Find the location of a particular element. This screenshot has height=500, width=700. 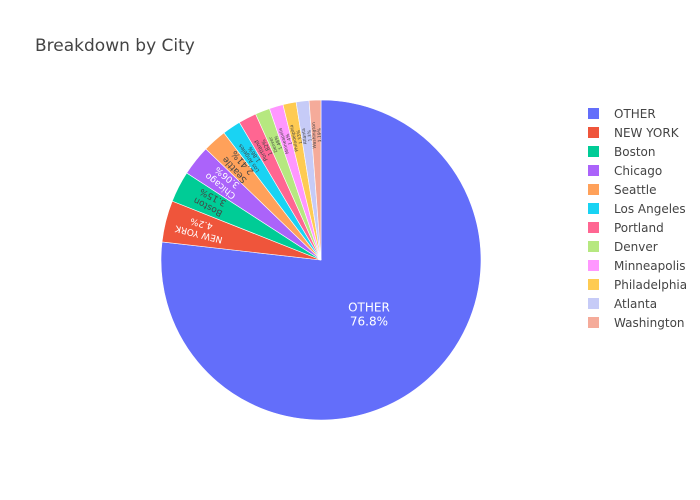

legend-label: Boston is located at coordinates (634, 152).